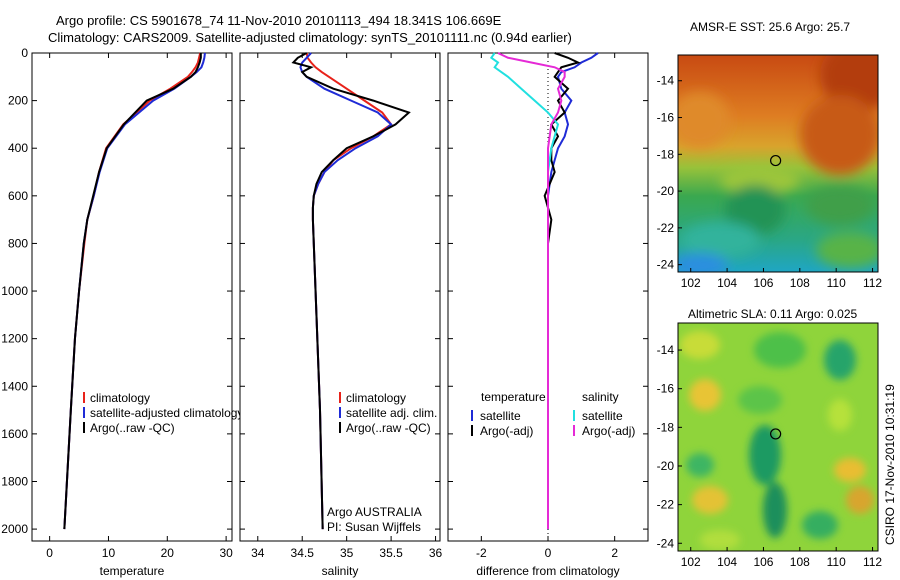 Image resolution: width=900 pixels, height=580 pixels. I want to click on temperature-xtick-label: 0, so click(49, 553).